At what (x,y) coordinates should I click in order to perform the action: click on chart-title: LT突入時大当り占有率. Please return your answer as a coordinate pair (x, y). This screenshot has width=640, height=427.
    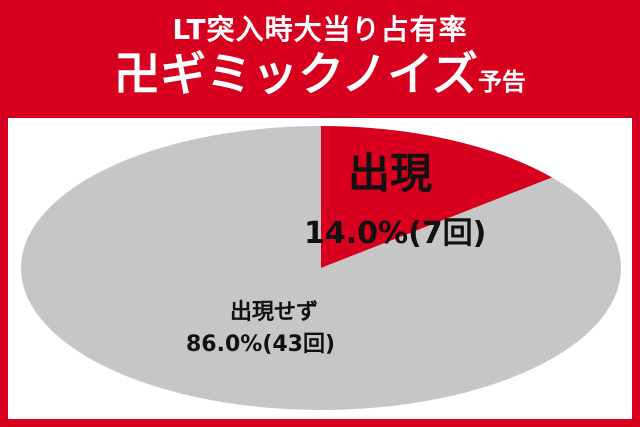
    Looking at the image, I should click on (320, 29).